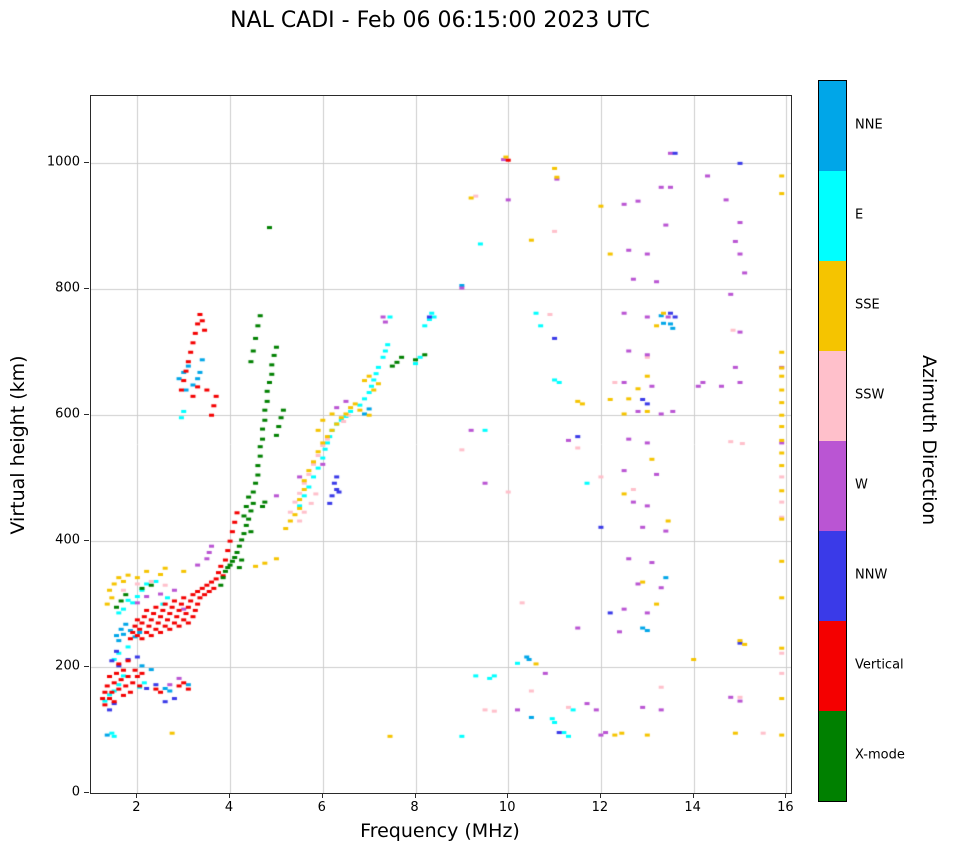 The height and width of the screenshot is (857, 958). I want to click on colorbar, so click(832, 441).